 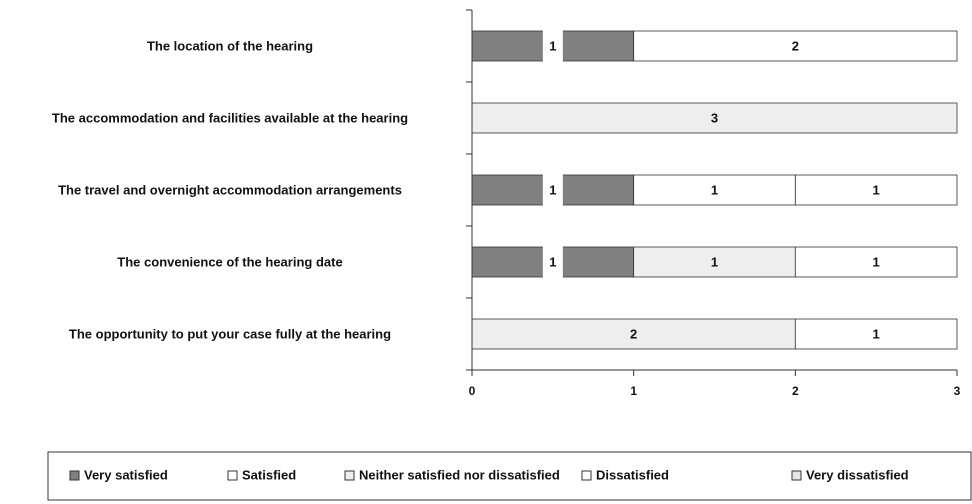 I want to click on legend-label: Dissatisfied, so click(x=632, y=474).